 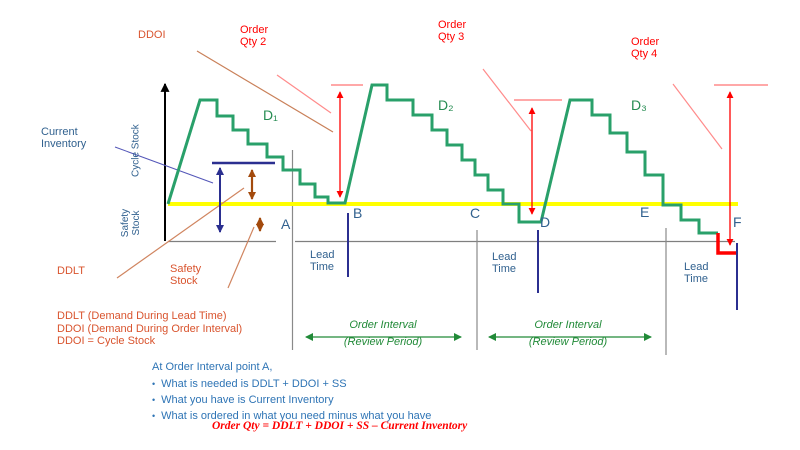 What do you see at coordinates (142, 316) in the screenshot?
I see `definition-ddlt: DDLT (Demand During Lead Time)` at bounding box center [142, 316].